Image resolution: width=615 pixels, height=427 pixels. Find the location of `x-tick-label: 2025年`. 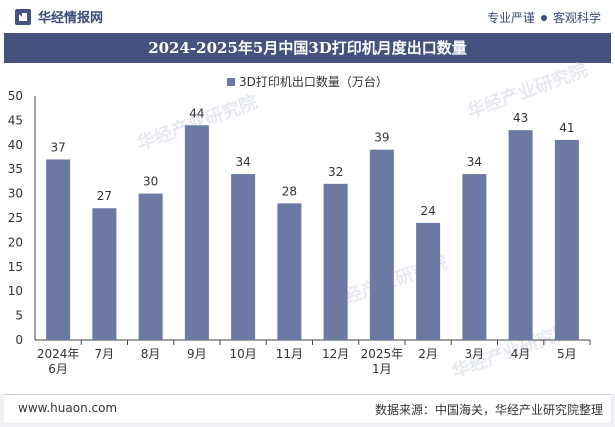

x-tick-label: 2025年 is located at coordinates (382, 354).